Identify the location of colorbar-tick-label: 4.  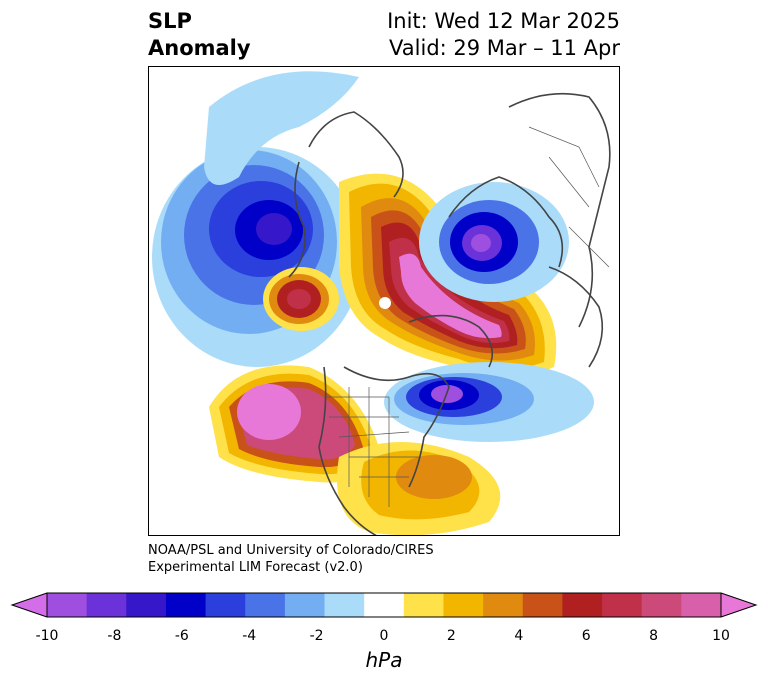
(519, 636).